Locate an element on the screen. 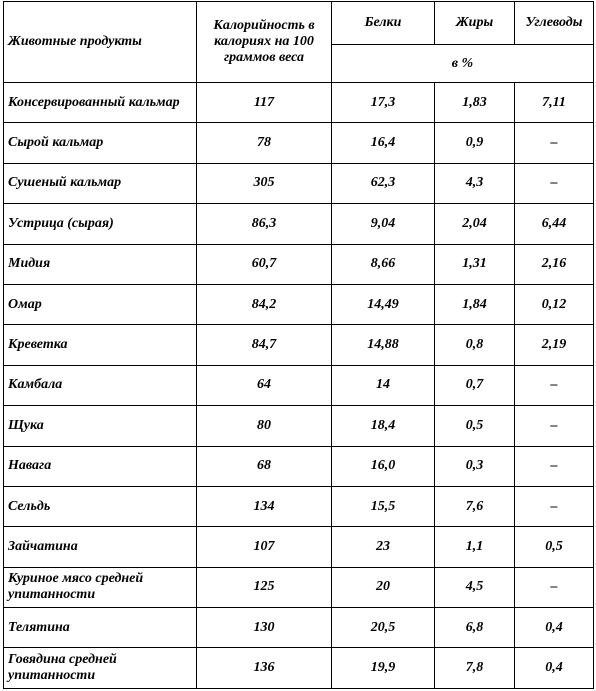 Image resolution: width=596 pixels, height=691 pixels. fat-cell: 4,3 is located at coordinates (474, 183).